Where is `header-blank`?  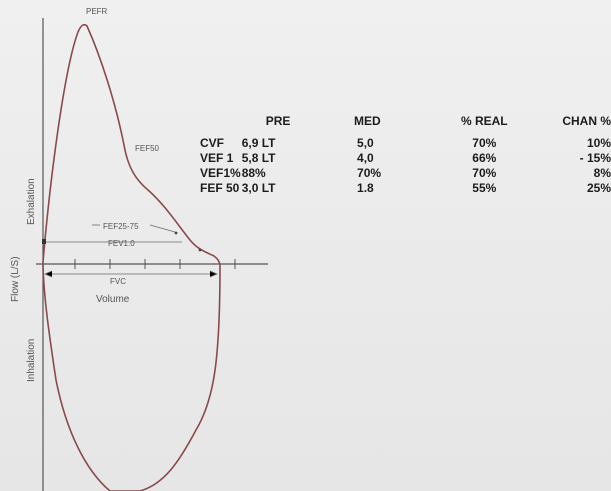 header-blank is located at coordinates (221, 125).